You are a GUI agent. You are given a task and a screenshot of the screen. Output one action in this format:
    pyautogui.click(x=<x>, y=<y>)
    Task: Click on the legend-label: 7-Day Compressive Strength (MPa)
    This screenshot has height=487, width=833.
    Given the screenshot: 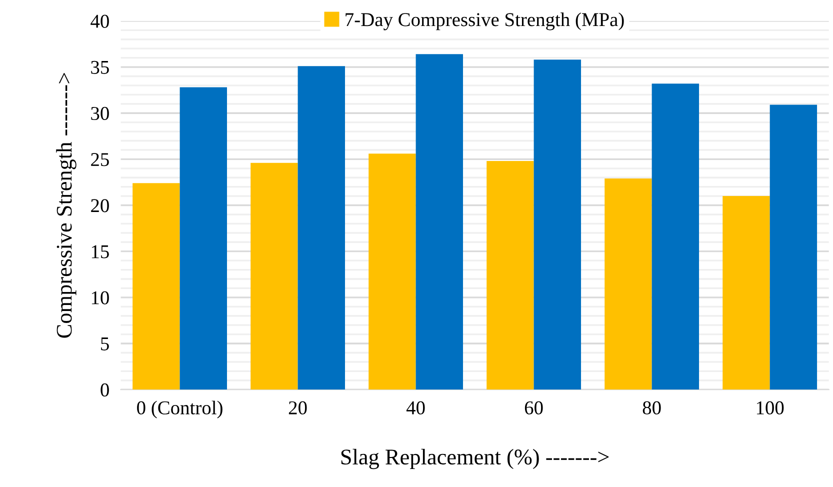 What is the action you would take?
    pyautogui.click(x=485, y=21)
    